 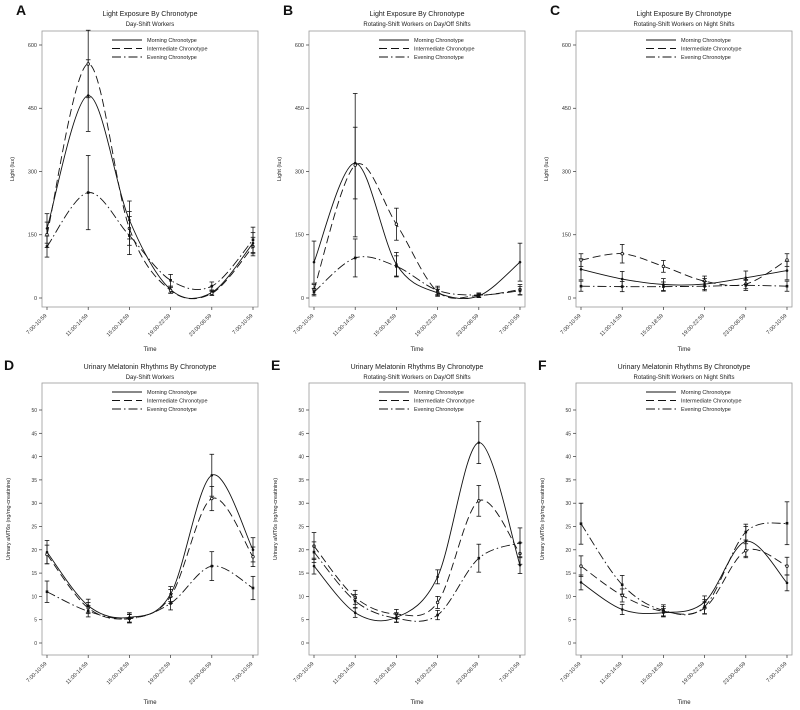 What do you see at coordinates (77, 673) in the screenshot?
I see `svg-text: 11:00-14:59` at bounding box center [77, 673].